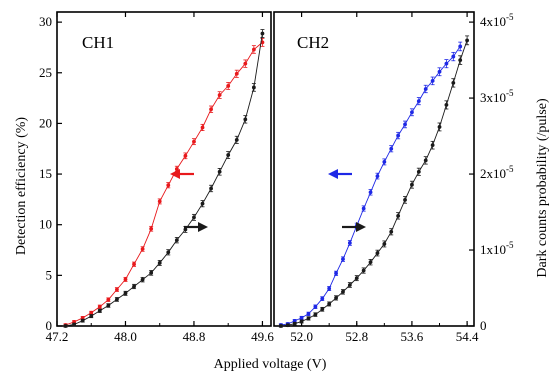  I want to click on x-tick-label: 47.2, so click(57, 336).